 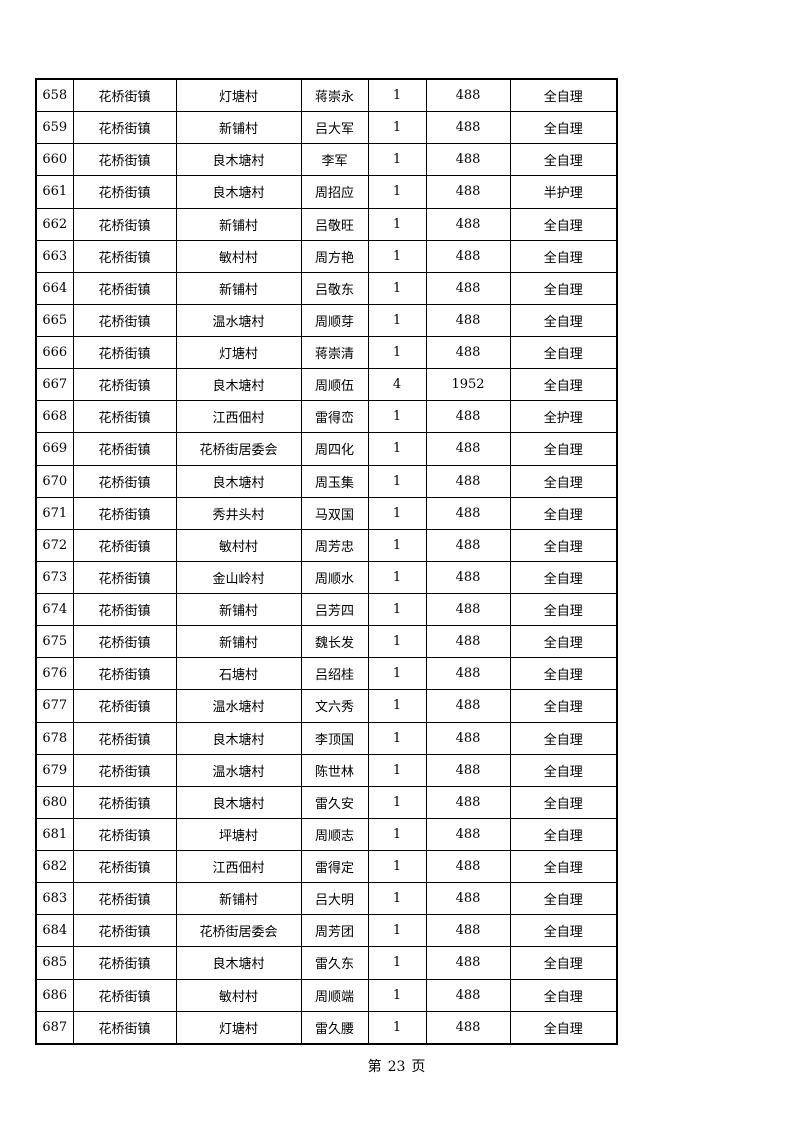 I want to click on table-row: 677 花桥街镇 温水塘村 文六秀 1 488 全自理, so click(x=326, y=706).